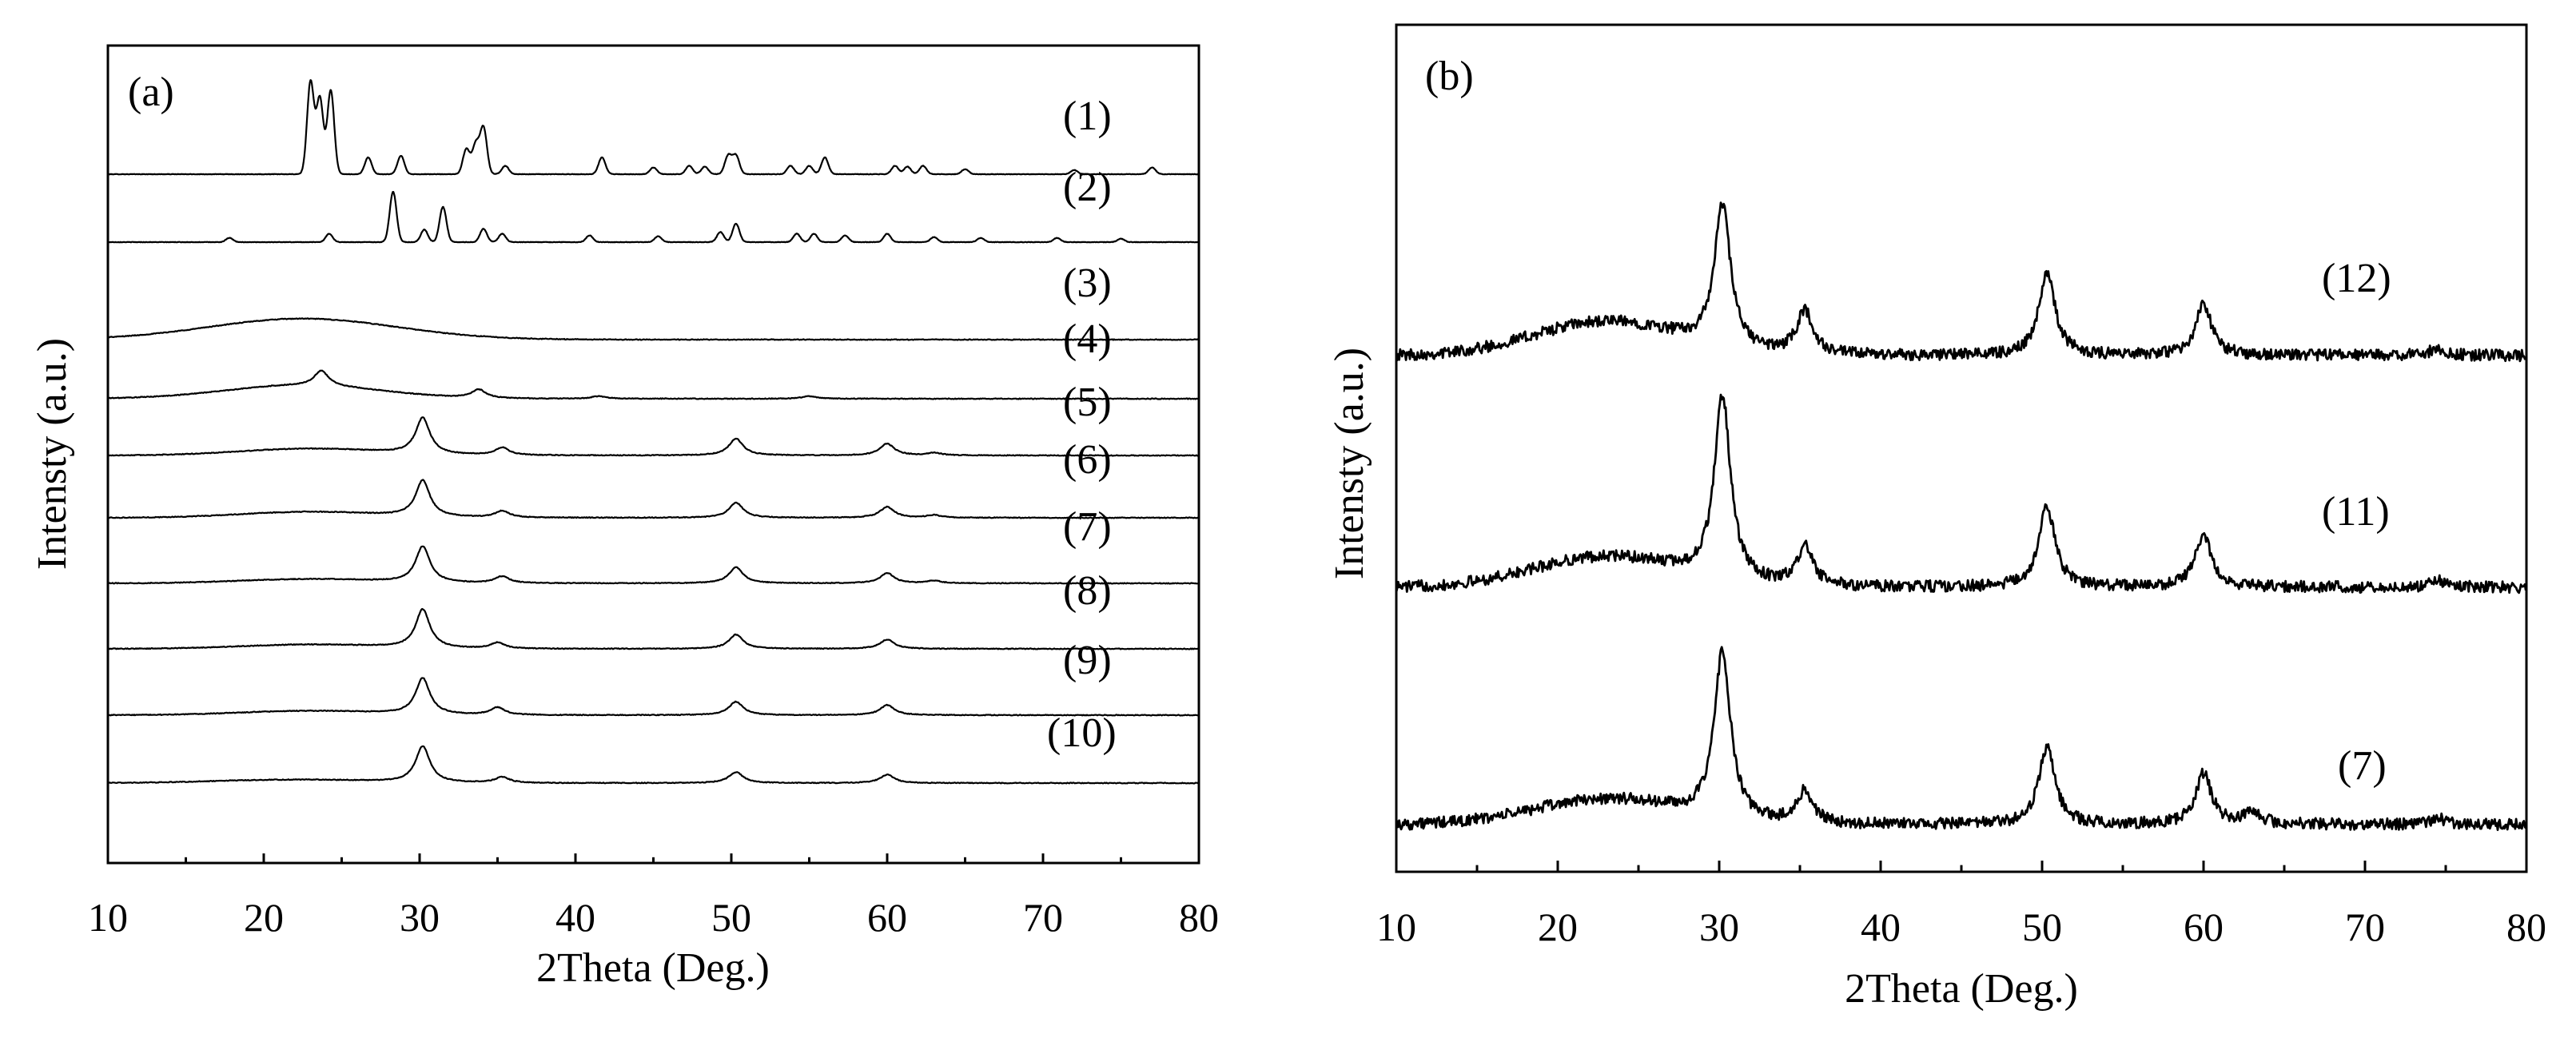 The height and width of the screenshot is (1038, 2576). Describe the element at coordinates (1449, 76) in the screenshot. I see `panel-b-label: (b)` at that location.